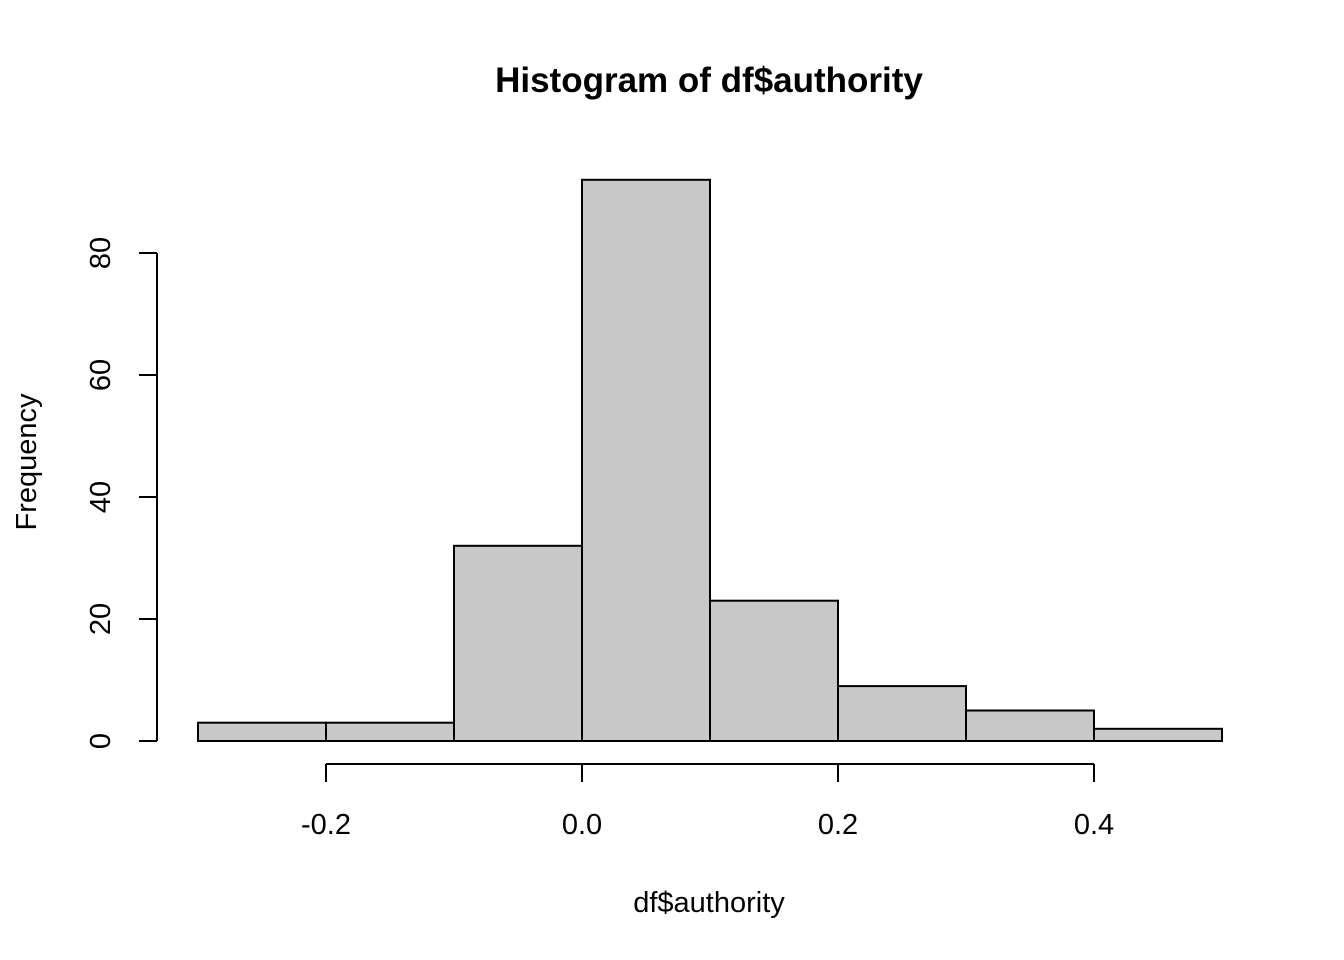 The height and width of the screenshot is (960, 1344). Describe the element at coordinates (101, 741) in the screenshot. I see `y-tick-label: 0` at that location.